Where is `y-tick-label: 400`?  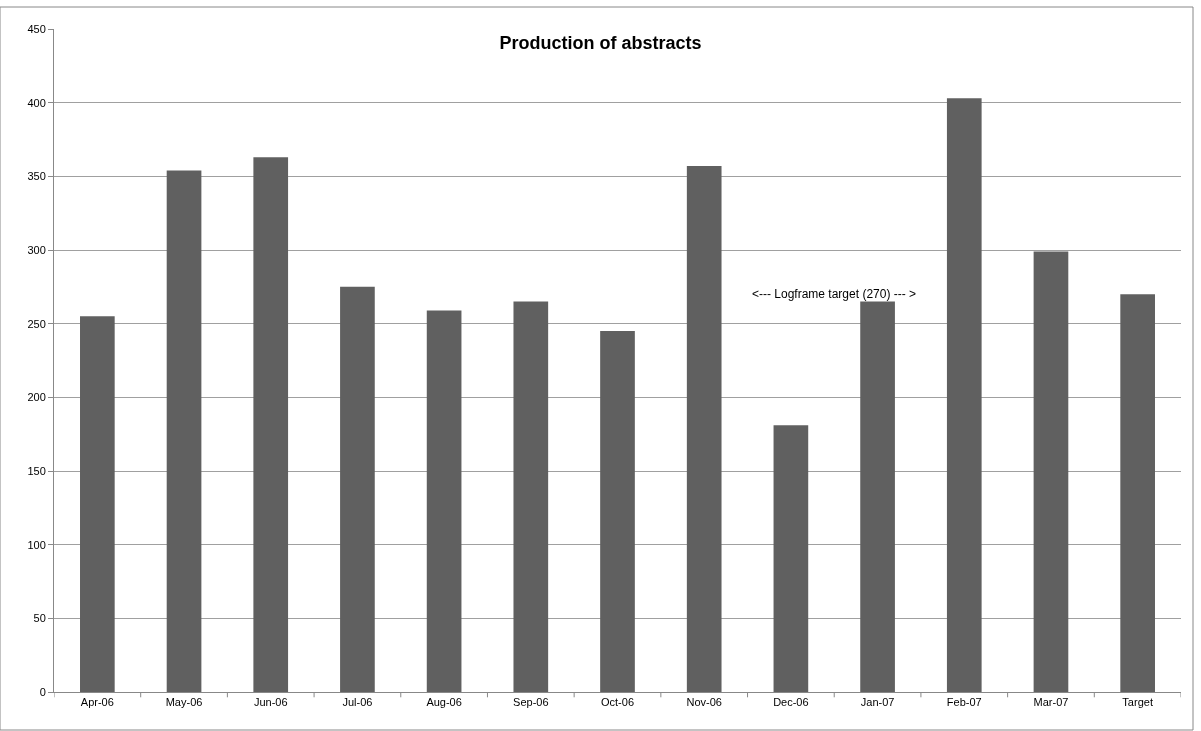
y-tick-label: 400 is located at coordinates (36, 102).